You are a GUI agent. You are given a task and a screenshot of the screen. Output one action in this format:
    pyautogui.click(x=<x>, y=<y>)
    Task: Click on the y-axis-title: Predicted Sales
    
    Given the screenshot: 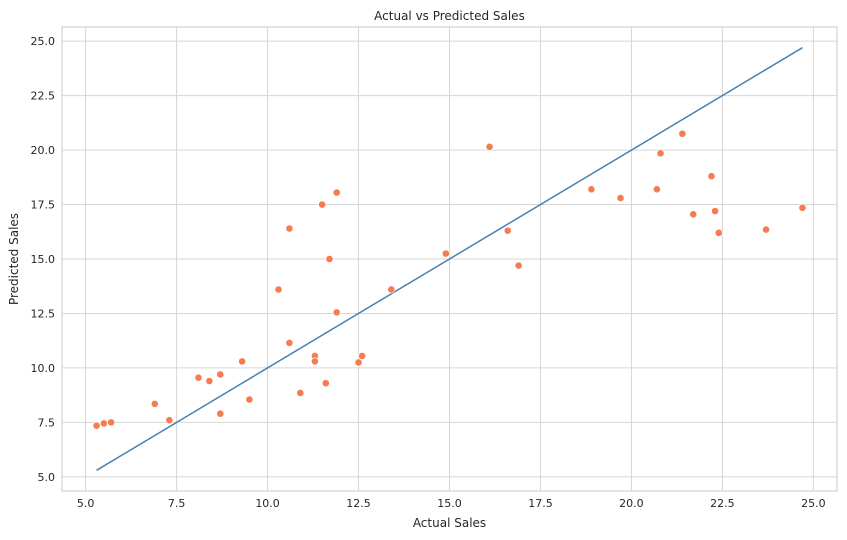 What is the action you would take?
    pyautogui.click(x=14, y=259)
    